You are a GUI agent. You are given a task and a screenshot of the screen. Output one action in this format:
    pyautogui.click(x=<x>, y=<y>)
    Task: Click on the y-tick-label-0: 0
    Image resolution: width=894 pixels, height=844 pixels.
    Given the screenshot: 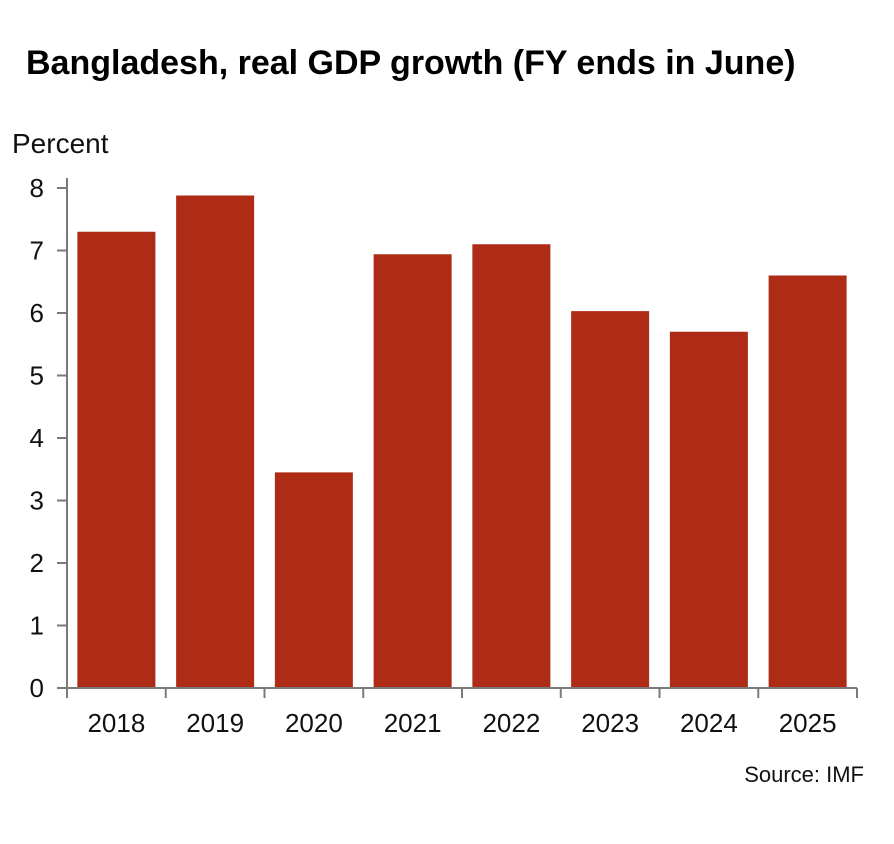 What is the action you would take?
    pyautogui.click(x=37, y=688)
    